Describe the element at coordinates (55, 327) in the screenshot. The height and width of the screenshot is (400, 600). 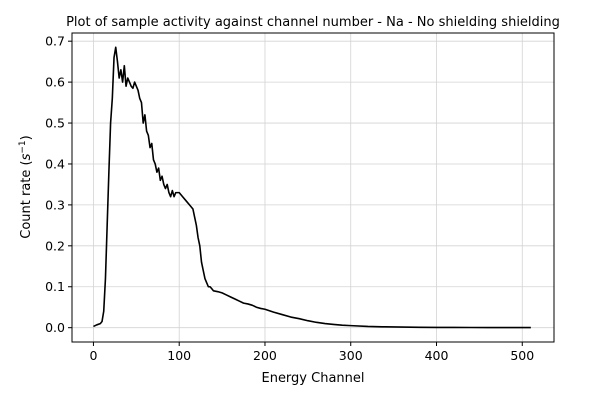
I see `y-tick-label: 0.0` at that location.